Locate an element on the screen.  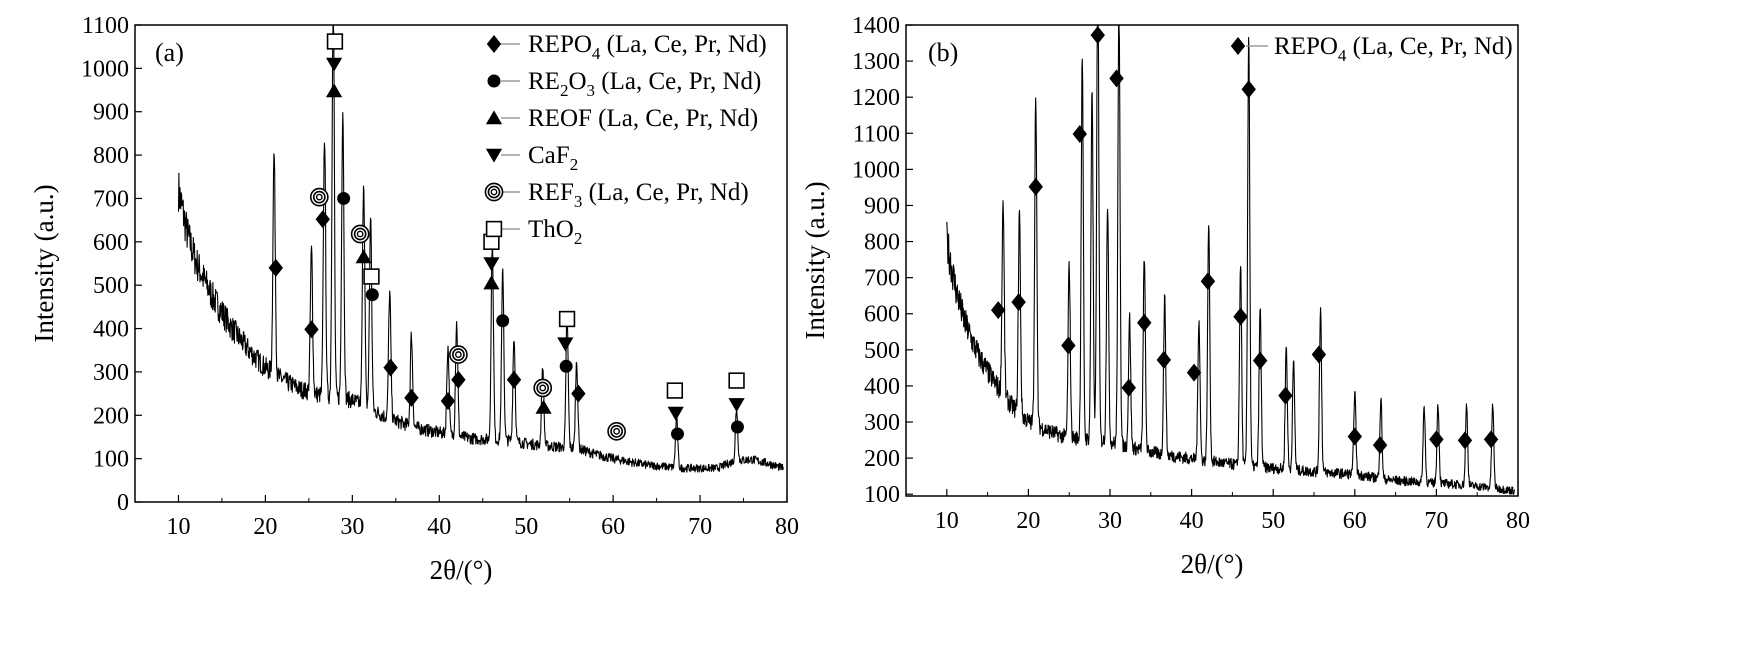
y-tick-label: 0 is located at coordinates (123, 503).